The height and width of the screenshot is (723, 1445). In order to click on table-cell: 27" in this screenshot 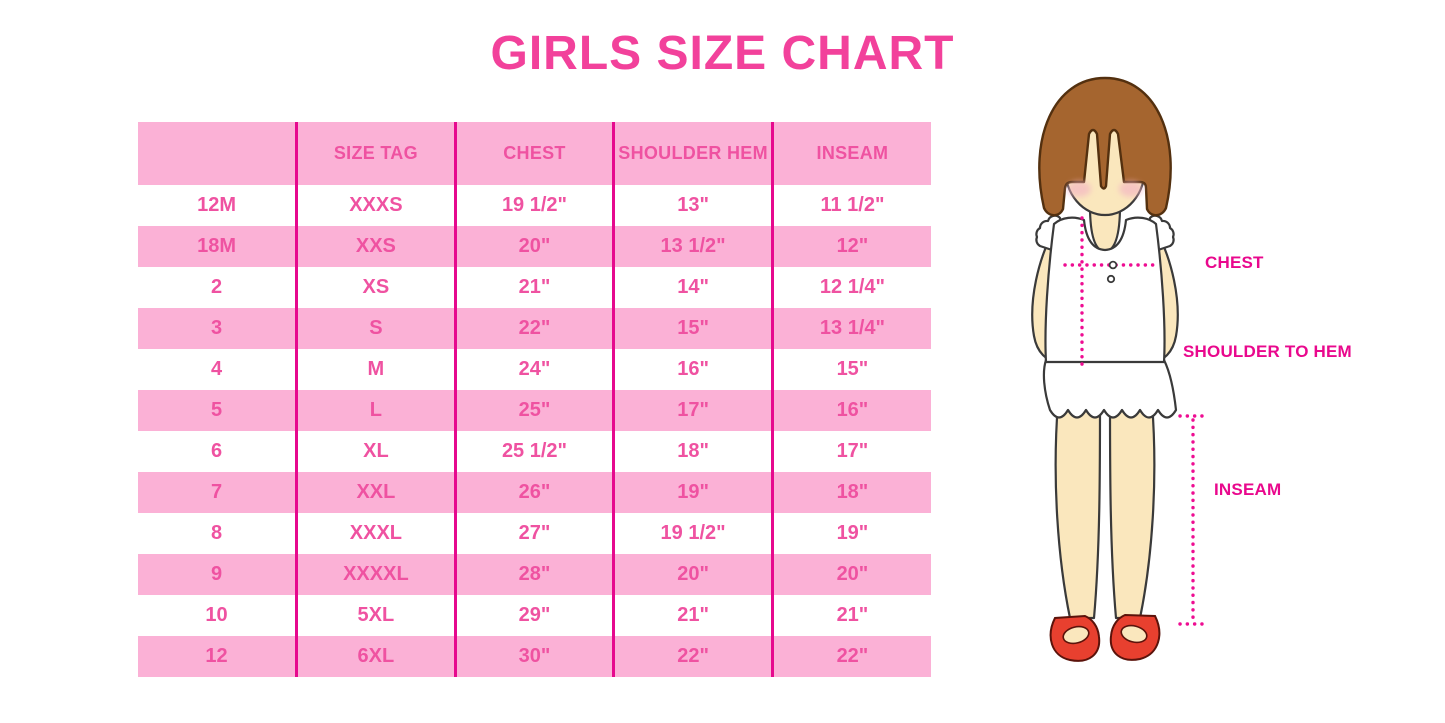, I will do `click(533, 533)`.